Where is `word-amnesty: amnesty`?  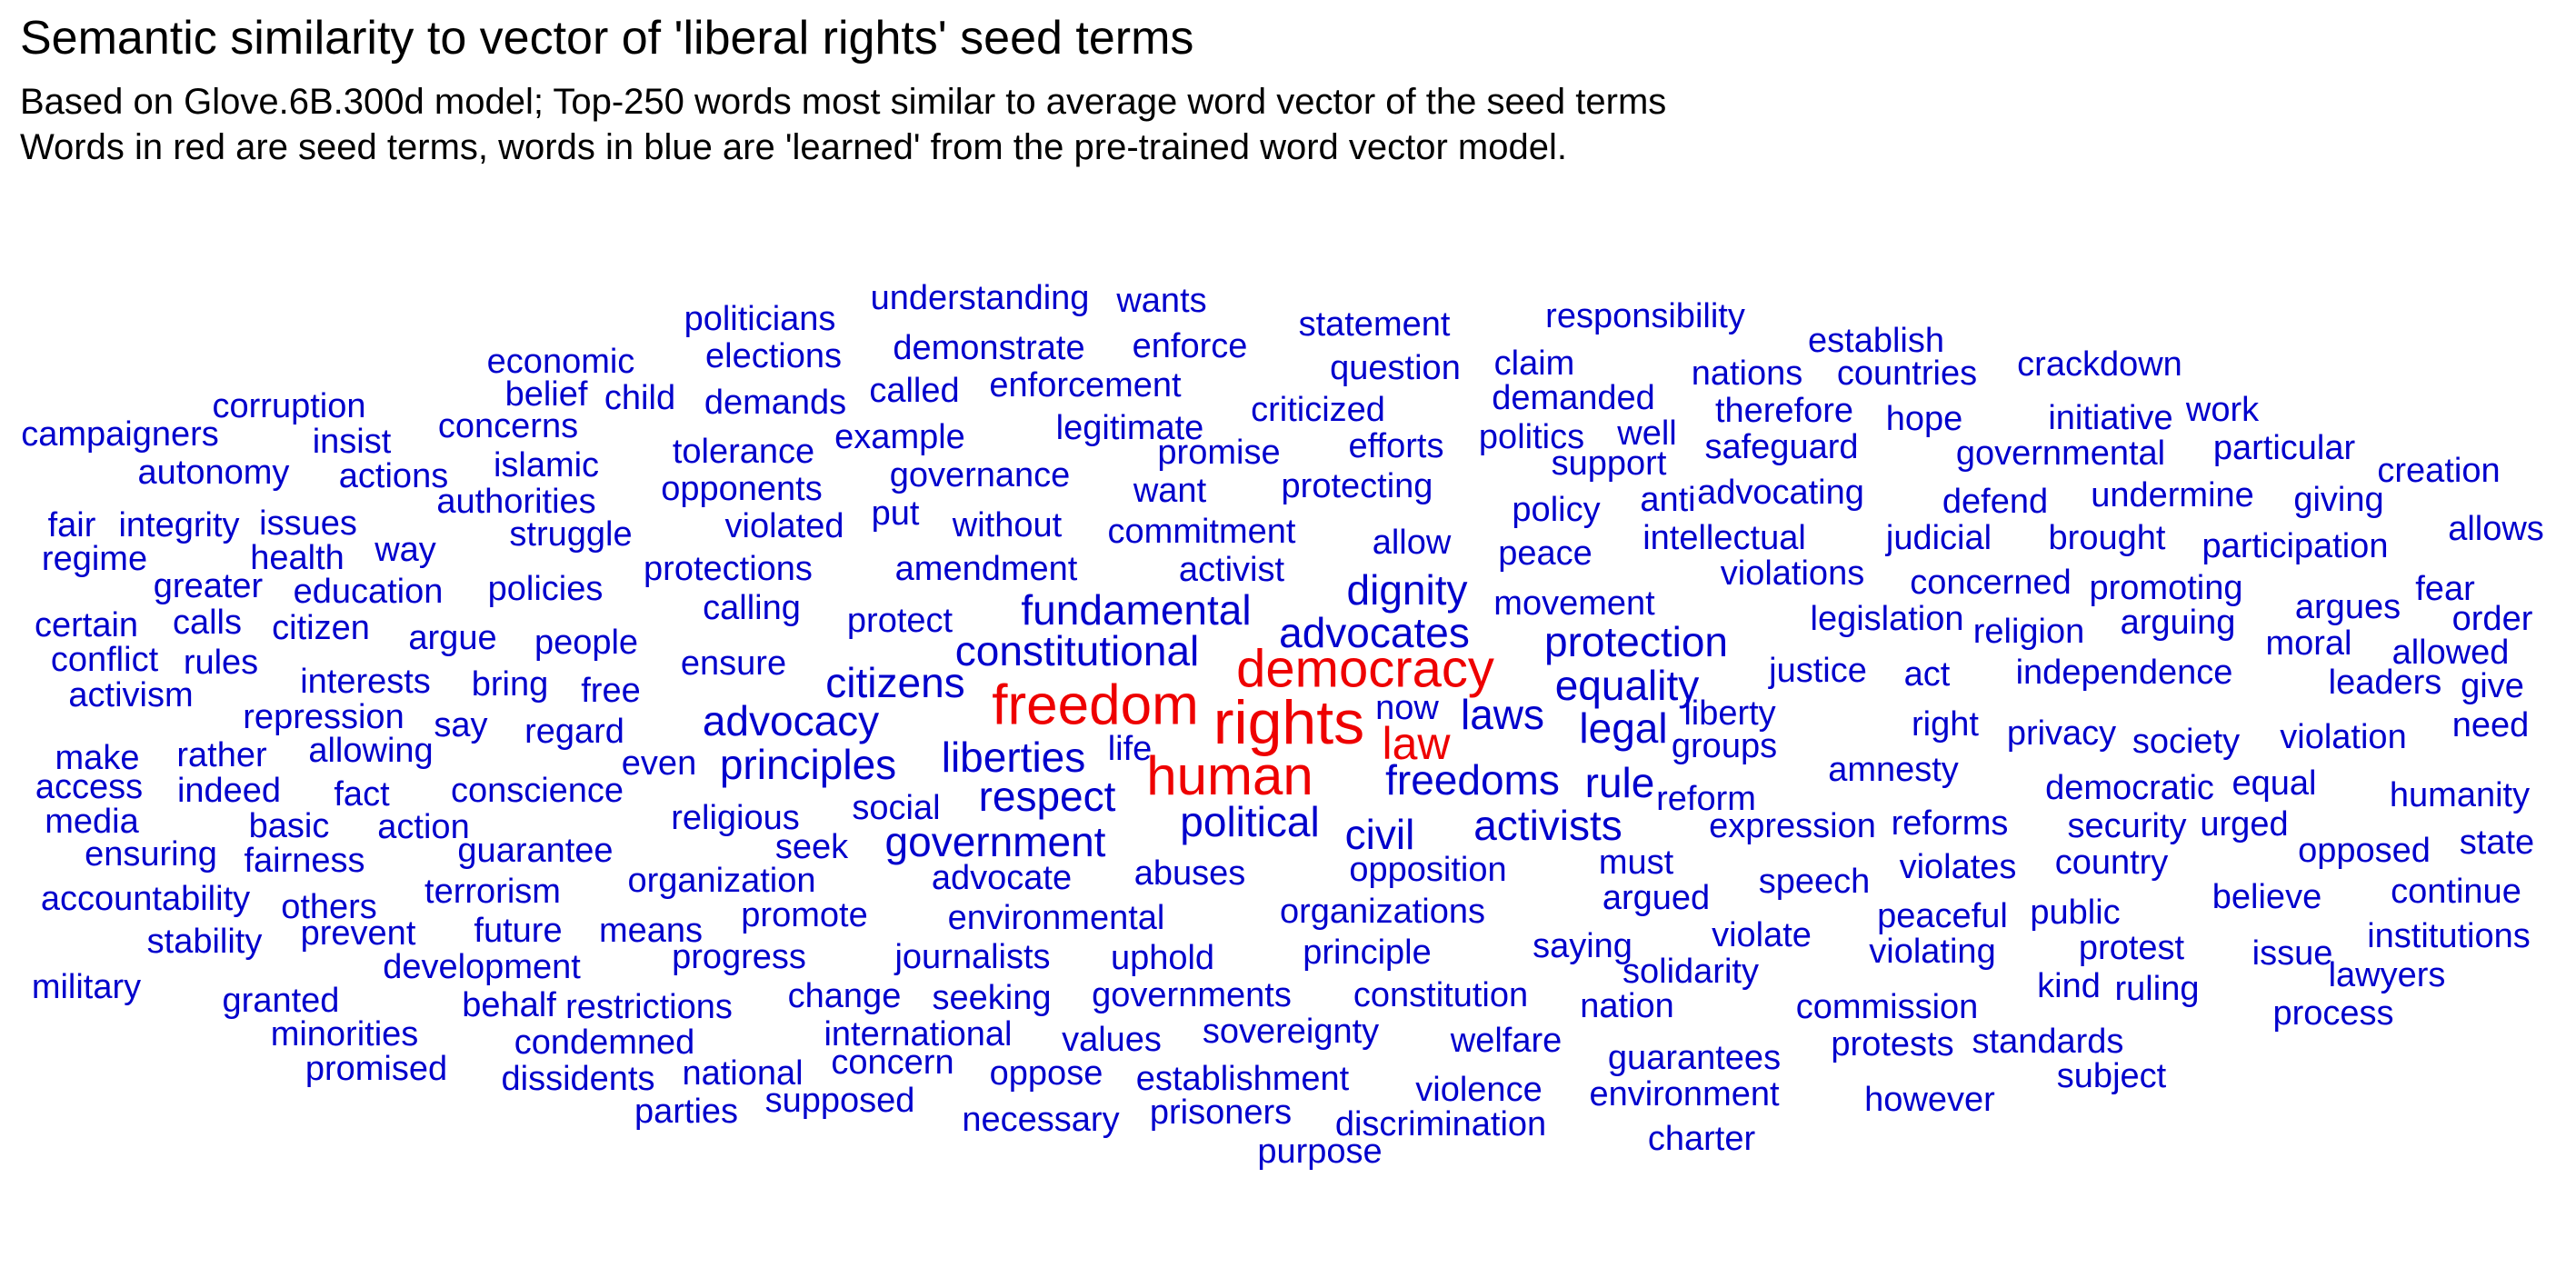 word-amnesty: amnesty is located at coordinates (1894, 770).